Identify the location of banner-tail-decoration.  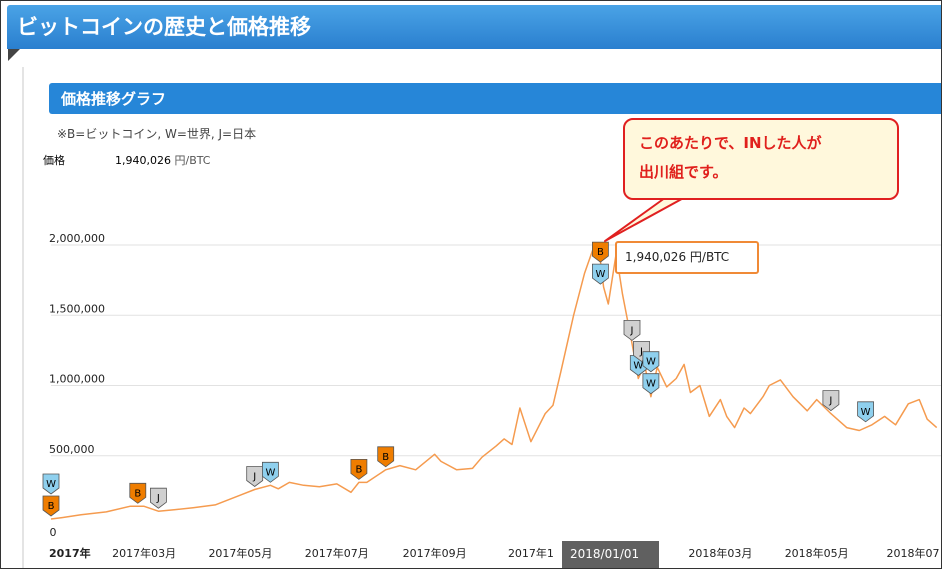
(14, 55).